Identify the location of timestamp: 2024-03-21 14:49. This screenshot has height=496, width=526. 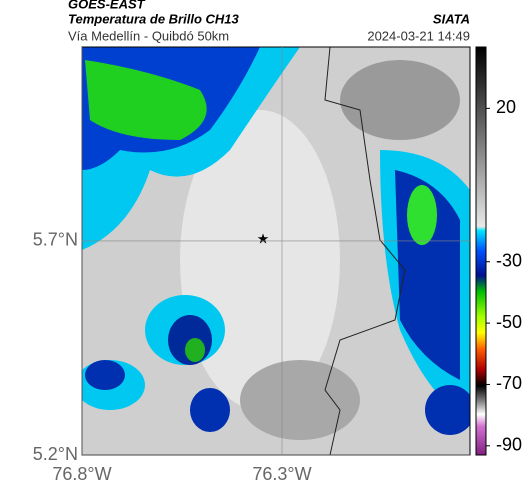
(418, 35).